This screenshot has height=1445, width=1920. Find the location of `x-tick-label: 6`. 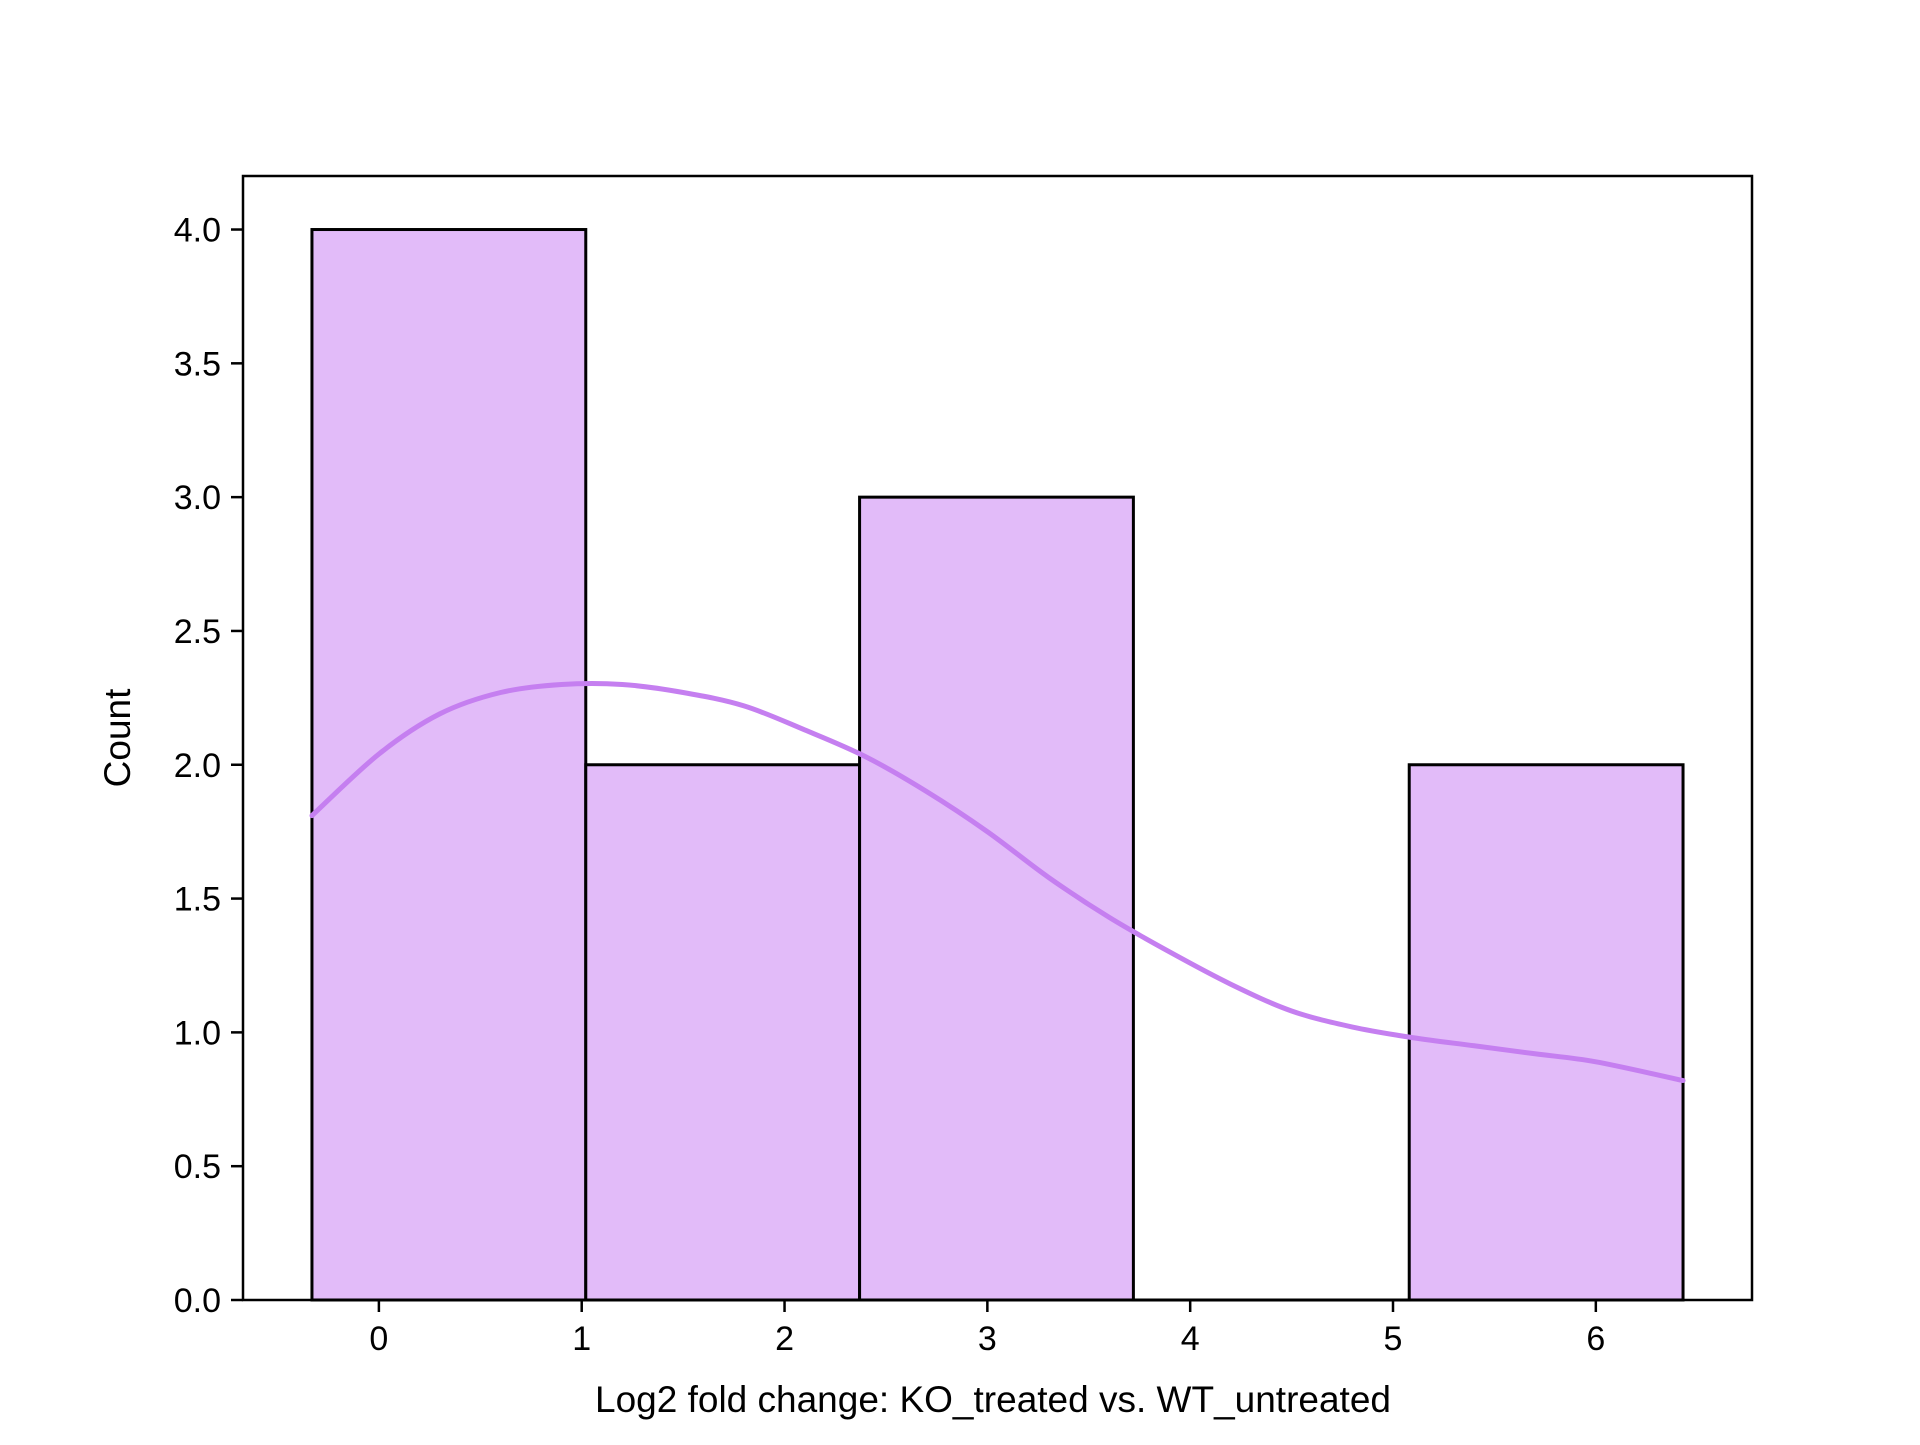

x-tick-label: 6 is located at coordinates (1595, 1339).